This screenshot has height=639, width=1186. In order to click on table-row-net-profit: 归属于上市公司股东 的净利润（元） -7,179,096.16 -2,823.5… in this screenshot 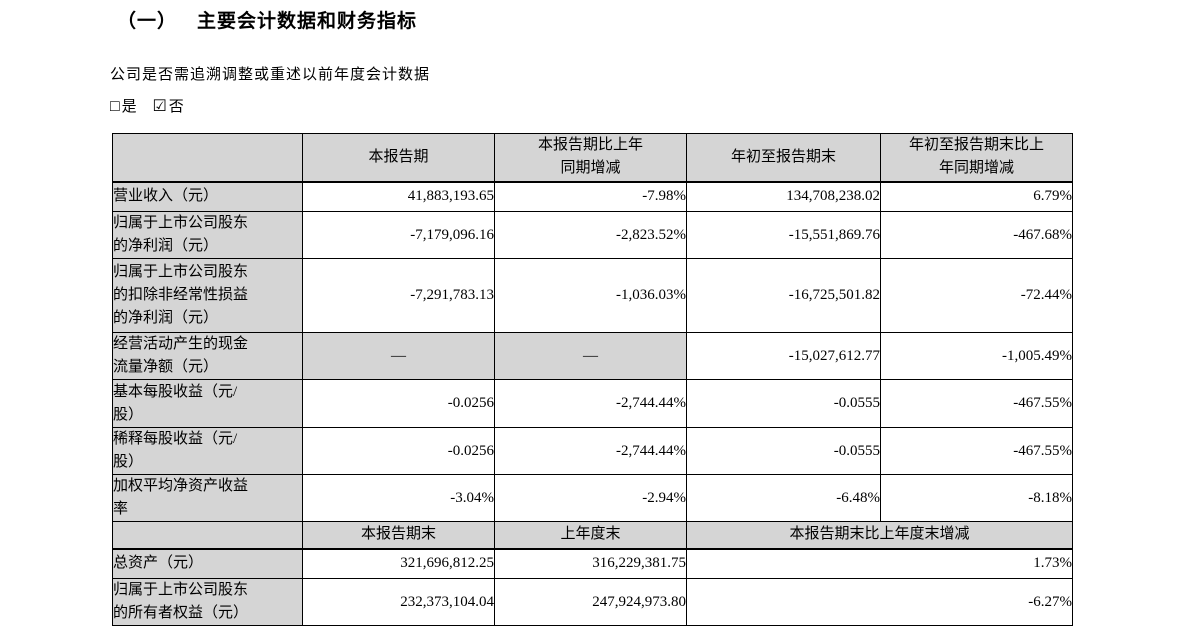, I will do `click(592, 235)`.